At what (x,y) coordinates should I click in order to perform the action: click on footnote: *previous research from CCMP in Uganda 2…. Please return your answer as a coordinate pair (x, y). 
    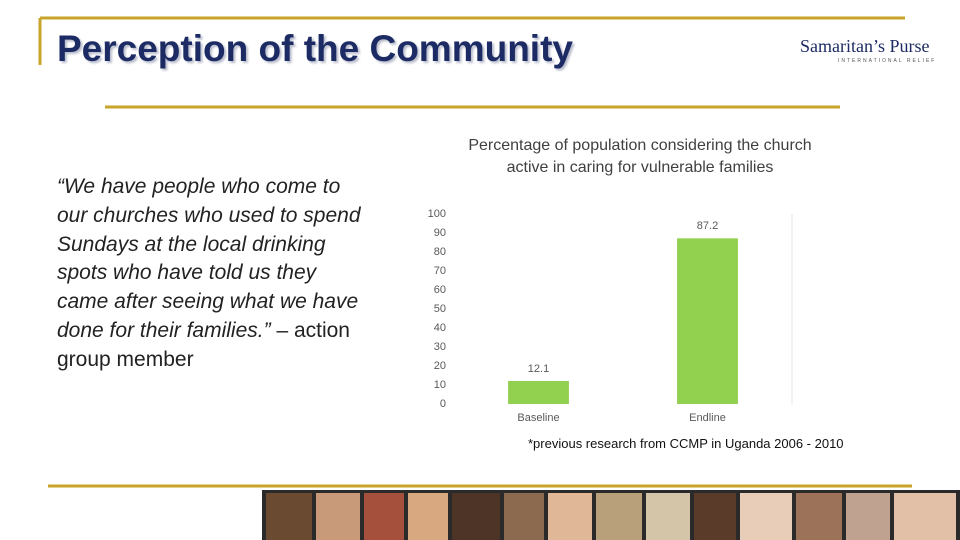
    Looking at the image, I should click on (686, 443).